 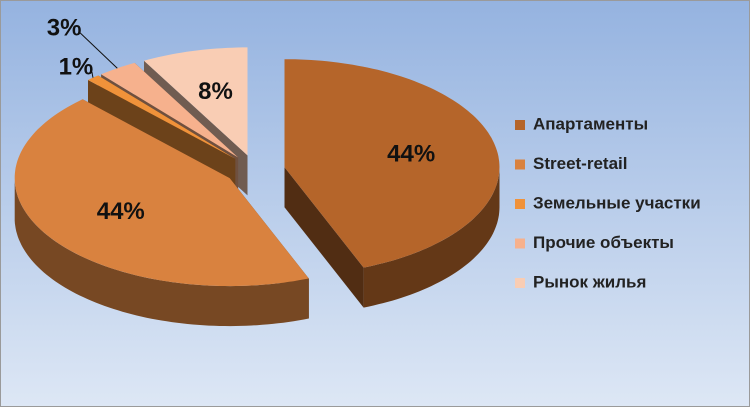 What do you see at coordinates (76, 66) in the screenshot?
I see `data-label: 1%` at bounding box center [76, 66].